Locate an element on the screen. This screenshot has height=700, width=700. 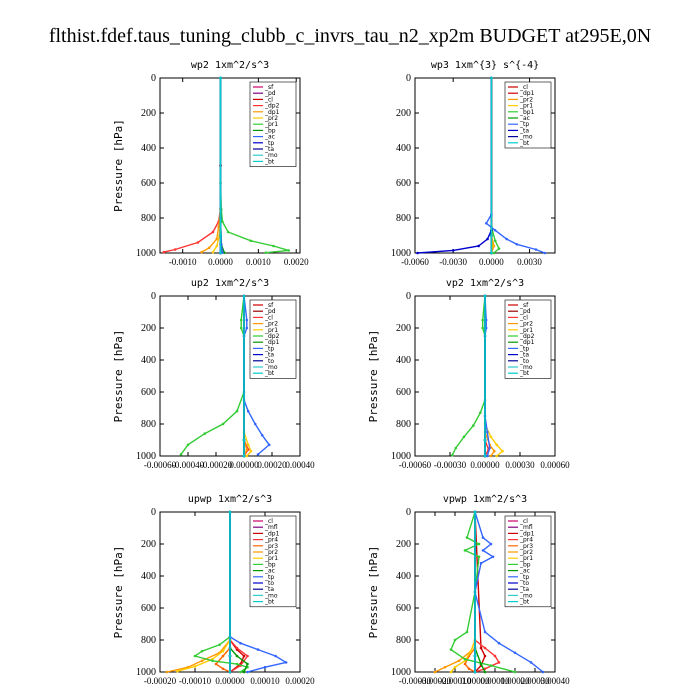
legend: _cl_dp1_pr2_pr1_bp1_ac_tp_ta_mo_bt is located at coordinates (528, 115).